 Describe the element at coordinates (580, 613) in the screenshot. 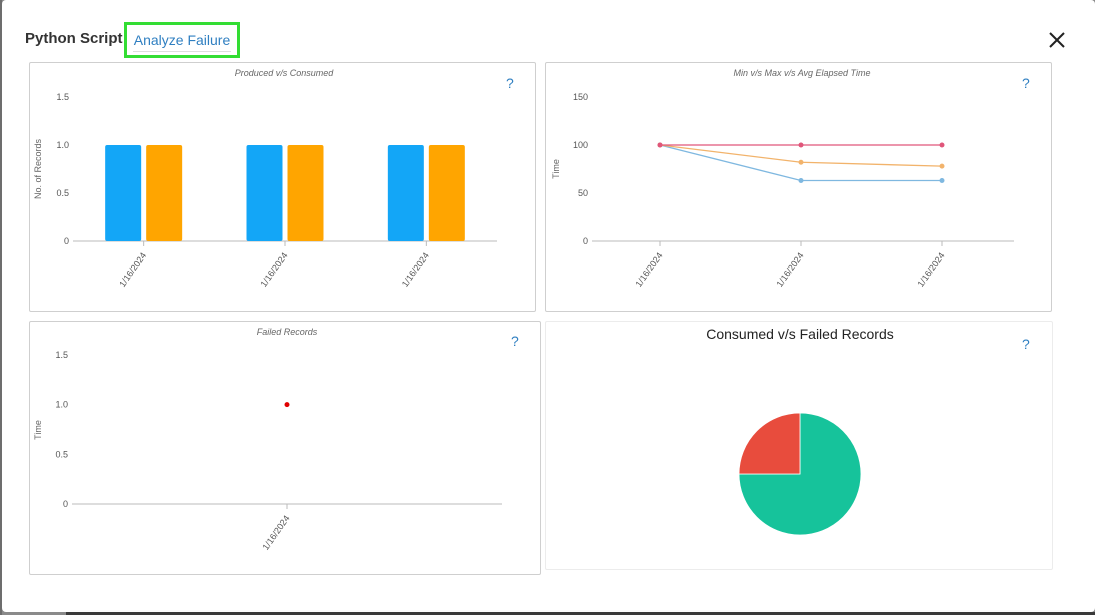

I see `backdrop-bottom` at that location.